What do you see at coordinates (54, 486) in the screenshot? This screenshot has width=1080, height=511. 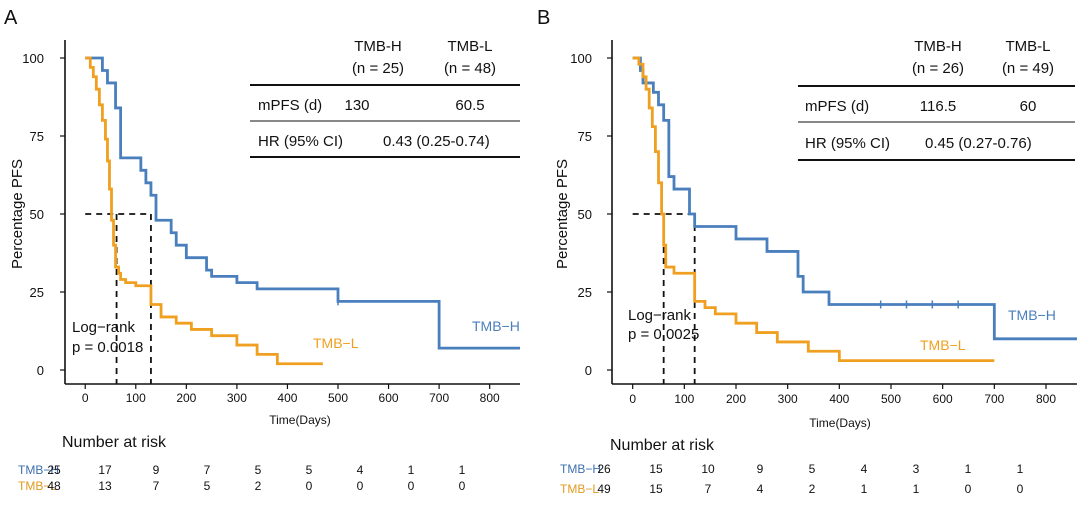 I see `risk-value-tmb-l: 48` at bounding box center [54, 486].